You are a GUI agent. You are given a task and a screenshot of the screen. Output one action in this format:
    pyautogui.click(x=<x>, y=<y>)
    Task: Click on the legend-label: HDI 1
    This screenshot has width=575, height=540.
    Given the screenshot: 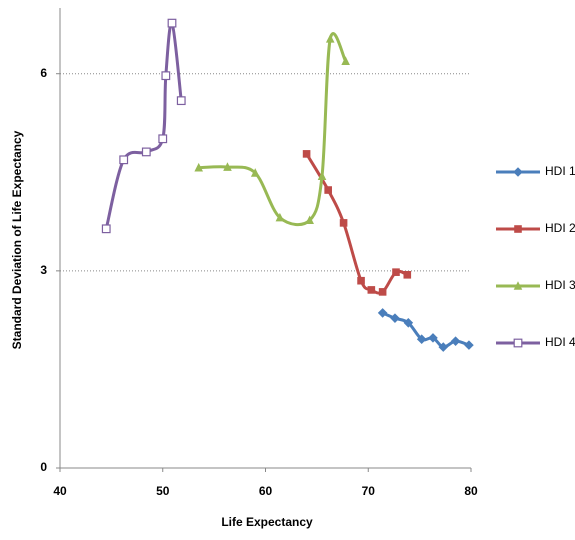 What is the action you would take?
    pyautogui.click(x=560, y=171)
    